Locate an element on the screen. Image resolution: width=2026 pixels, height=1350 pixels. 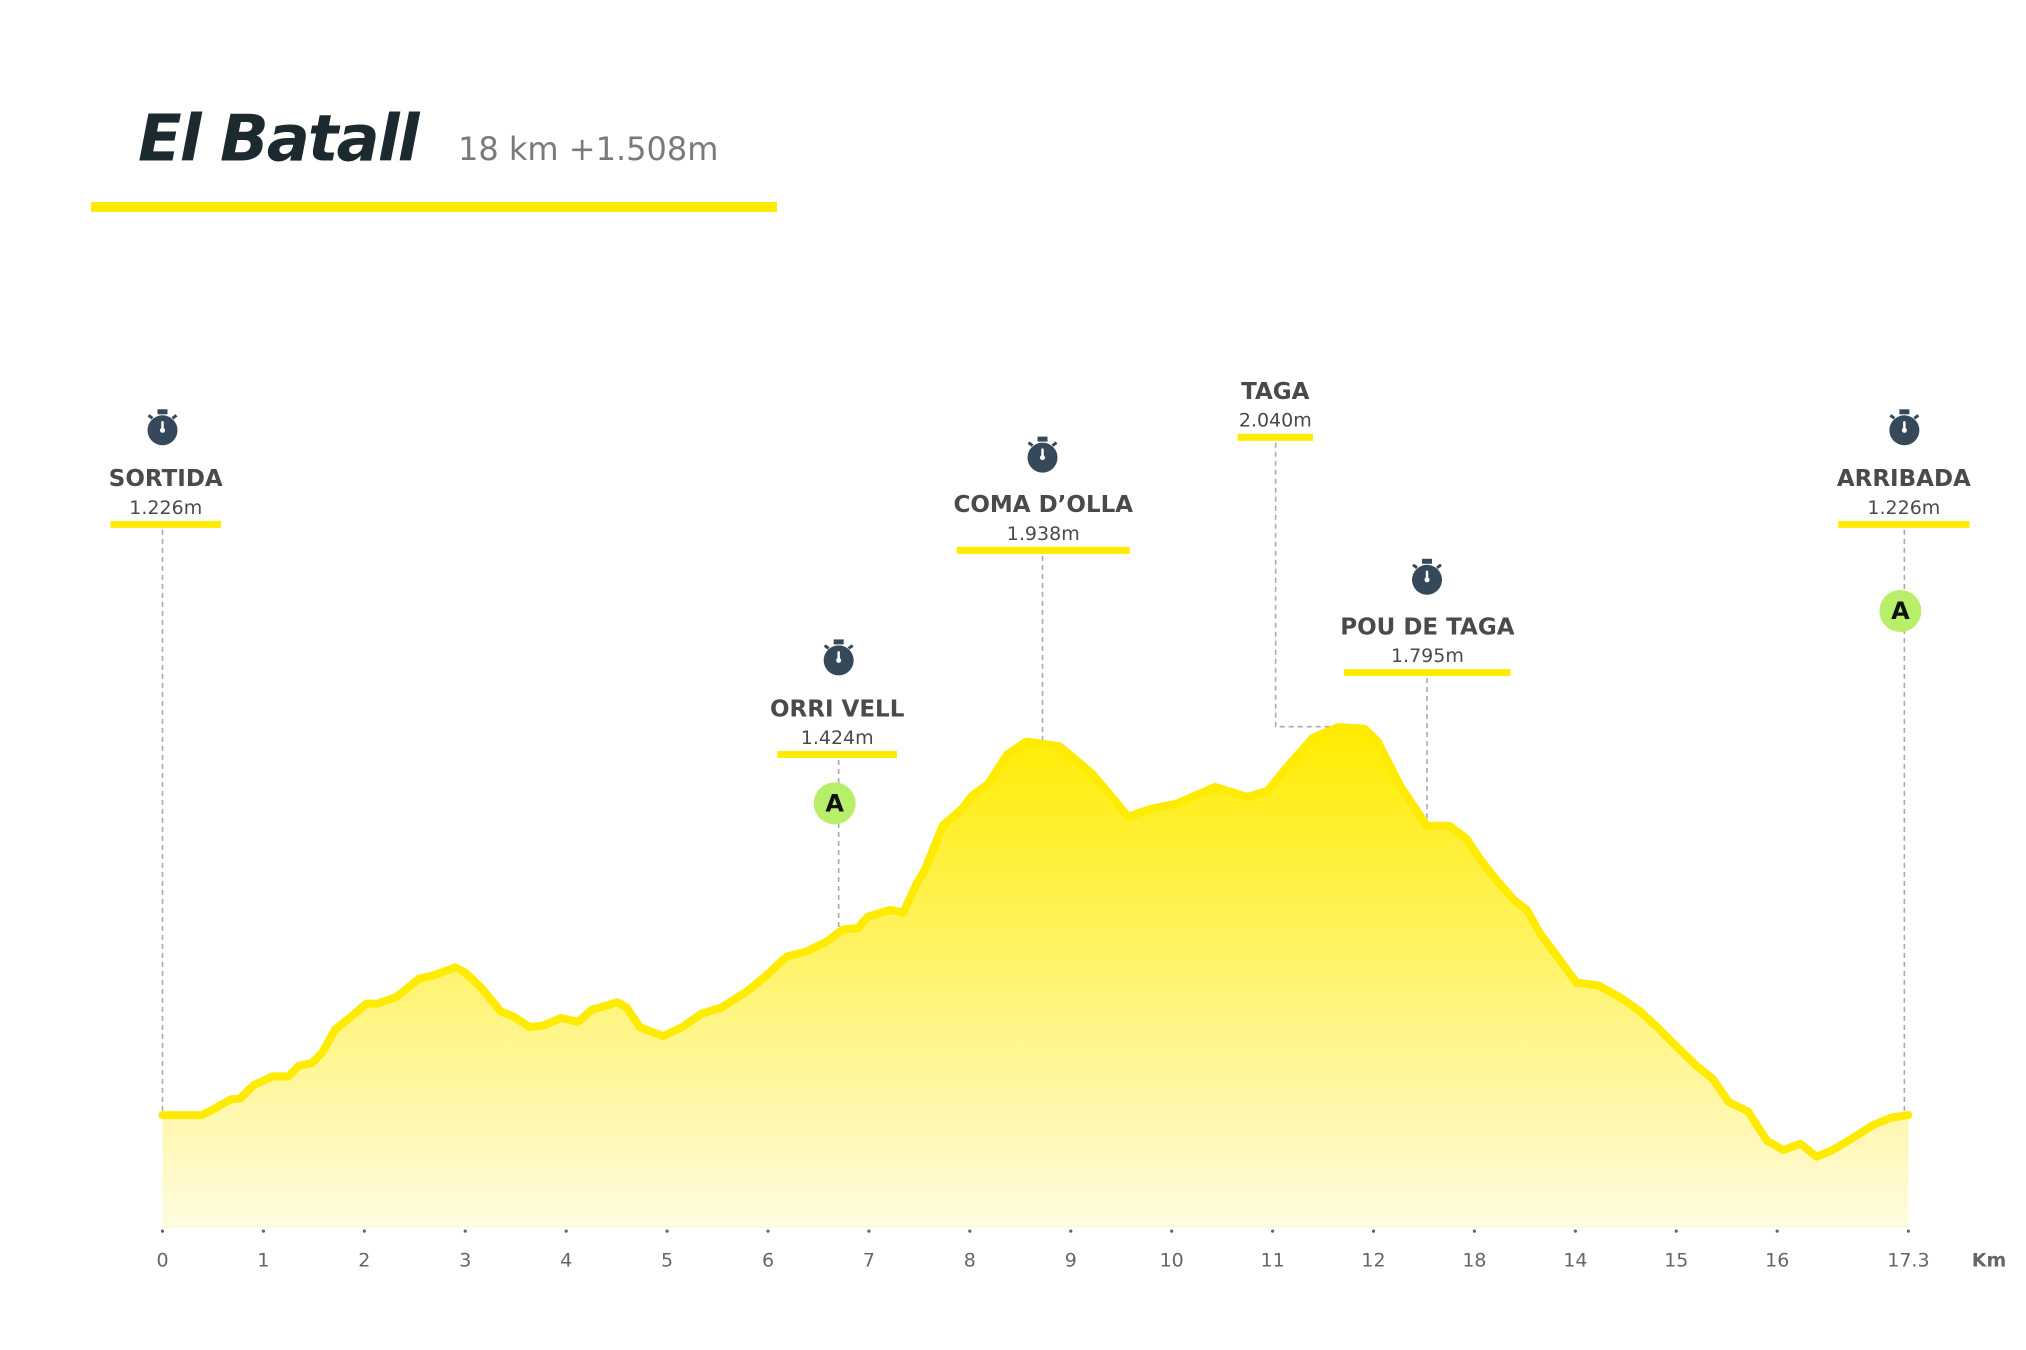
x-tick-label: 18 is located at coordinates (1474, 1261).